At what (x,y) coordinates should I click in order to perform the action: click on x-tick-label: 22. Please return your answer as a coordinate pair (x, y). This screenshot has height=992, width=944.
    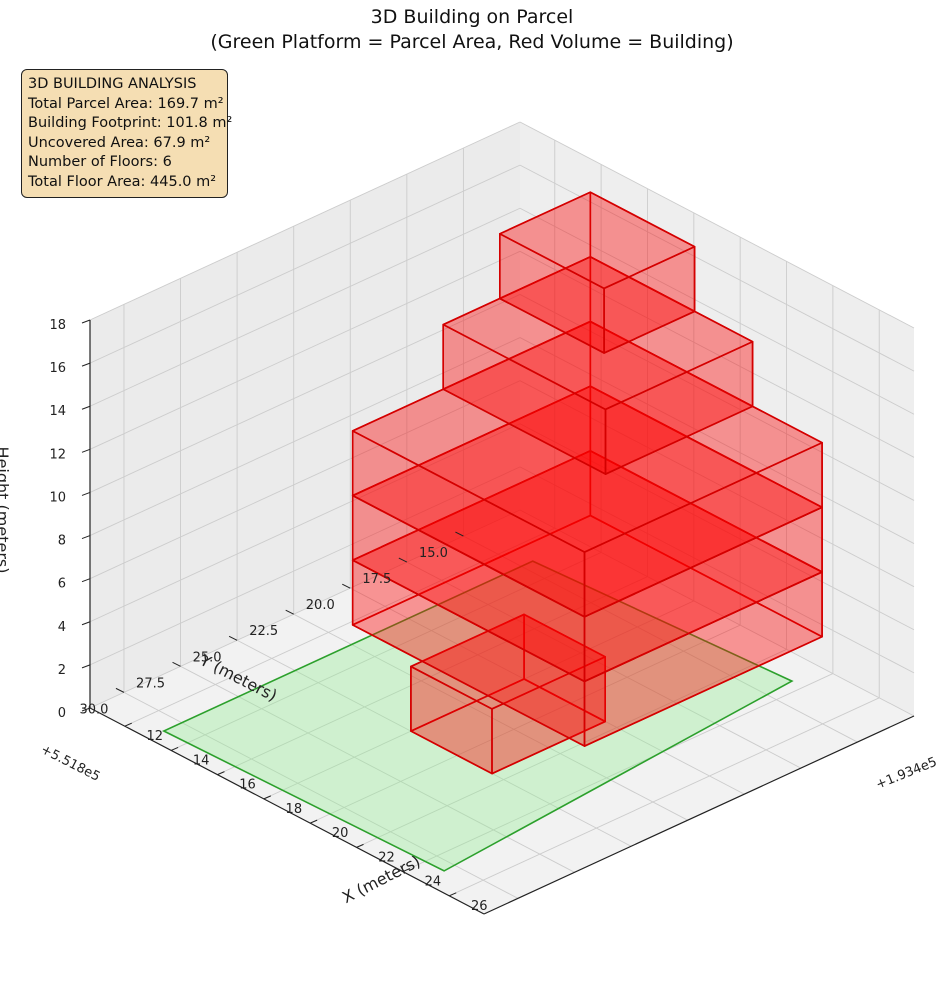
    Looking at the image, I should click on (386, 857).